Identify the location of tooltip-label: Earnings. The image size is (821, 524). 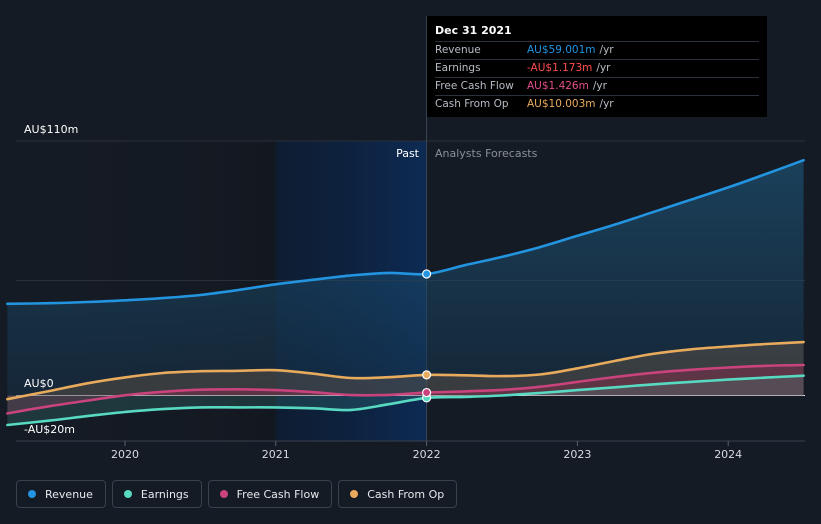
(458, 68).